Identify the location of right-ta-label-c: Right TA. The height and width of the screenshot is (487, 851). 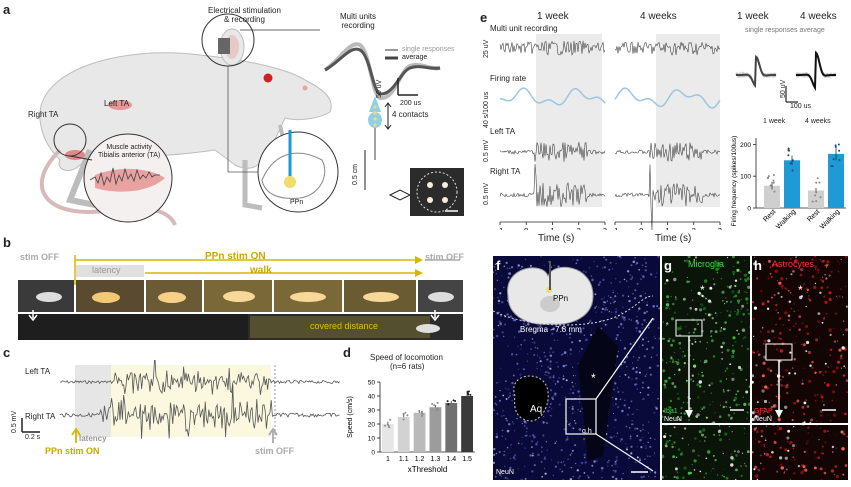
(40, 416).